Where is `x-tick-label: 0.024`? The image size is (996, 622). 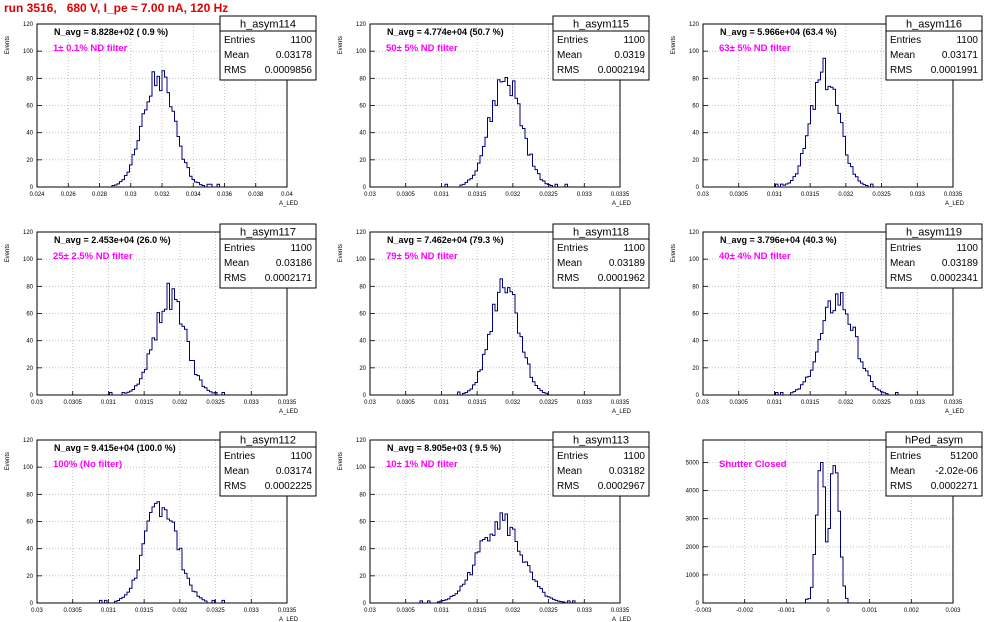
x-tick-label: 0.024 is located at coordinates (37, 195).